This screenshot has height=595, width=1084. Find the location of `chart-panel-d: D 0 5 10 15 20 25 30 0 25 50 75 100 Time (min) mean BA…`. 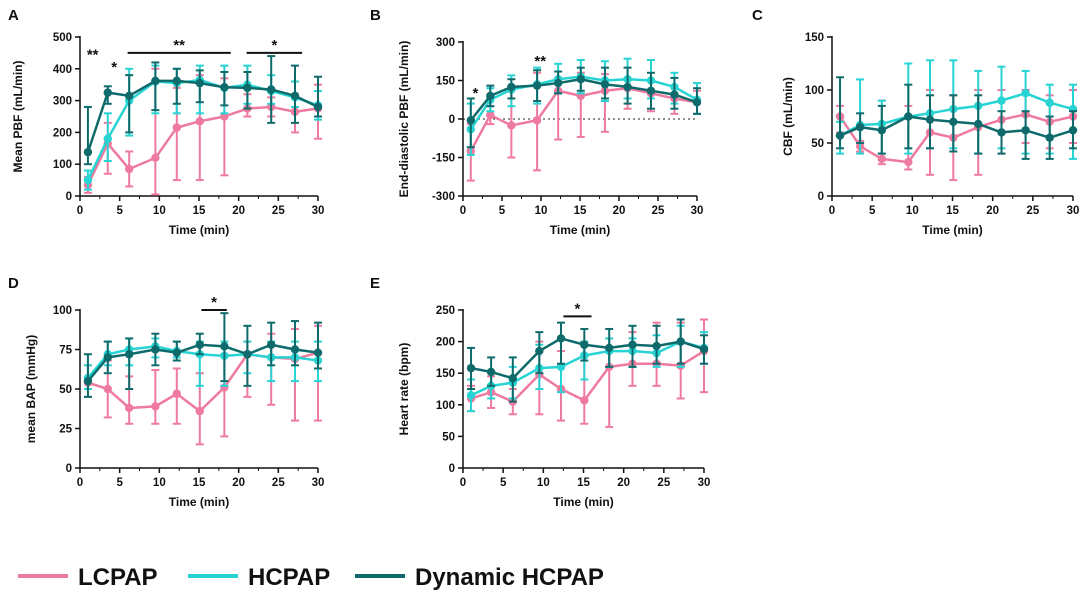

chart-panel-d: D 0 5 10 15 20 25 30 0 25 50 75 100 Time (min) mean BA… is located at coordinates (166, 392).